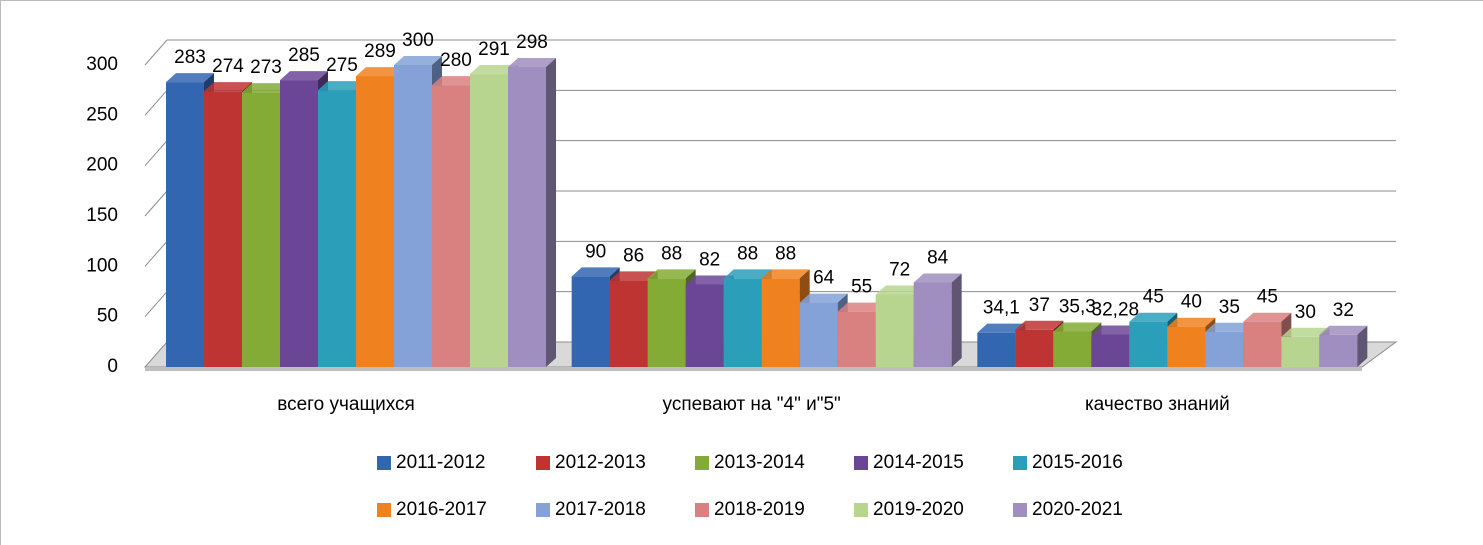  I want to click on y-tick-label: 300, so click(102, 64).